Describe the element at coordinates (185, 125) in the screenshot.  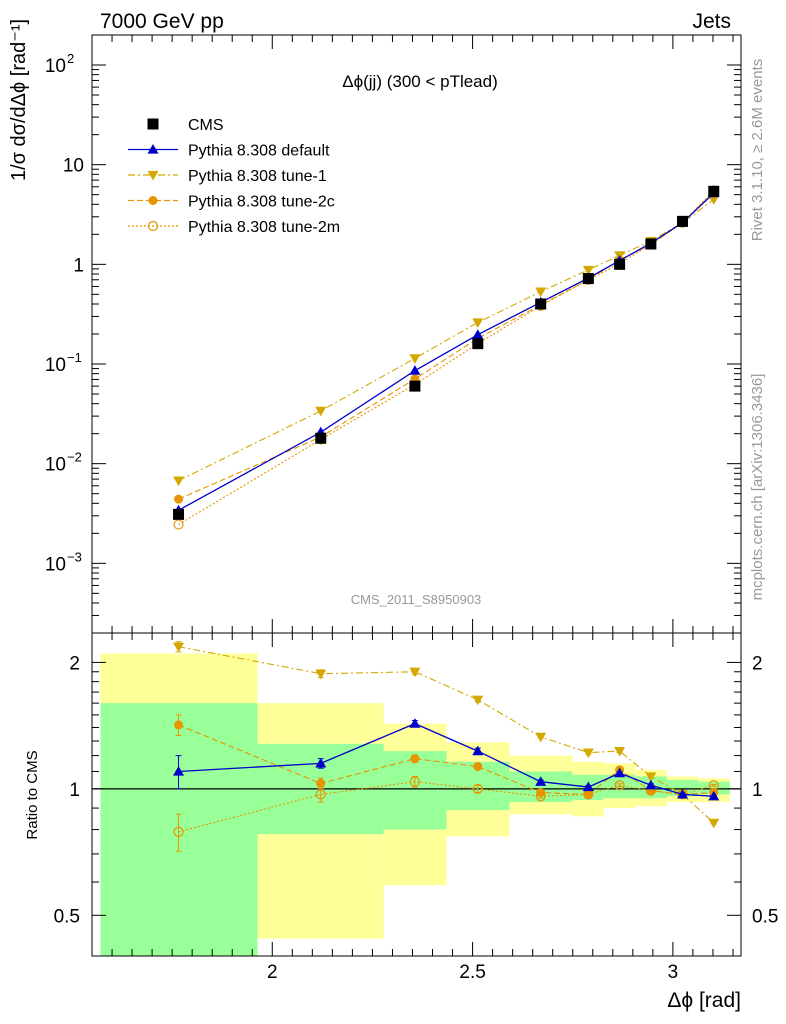
I see `legend-entry: CMS` at that location.